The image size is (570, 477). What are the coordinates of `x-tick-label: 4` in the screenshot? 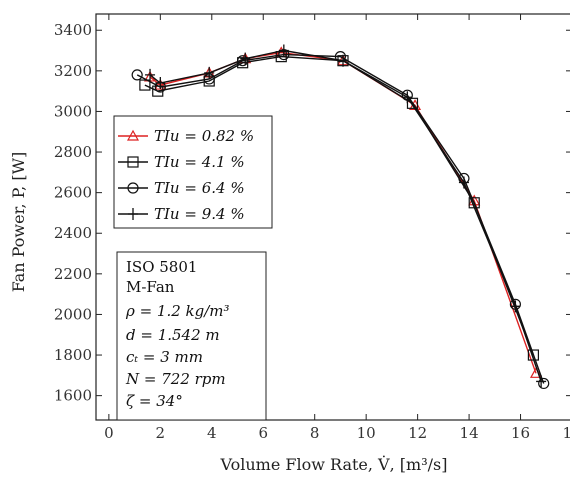 It's located at (212, 433).